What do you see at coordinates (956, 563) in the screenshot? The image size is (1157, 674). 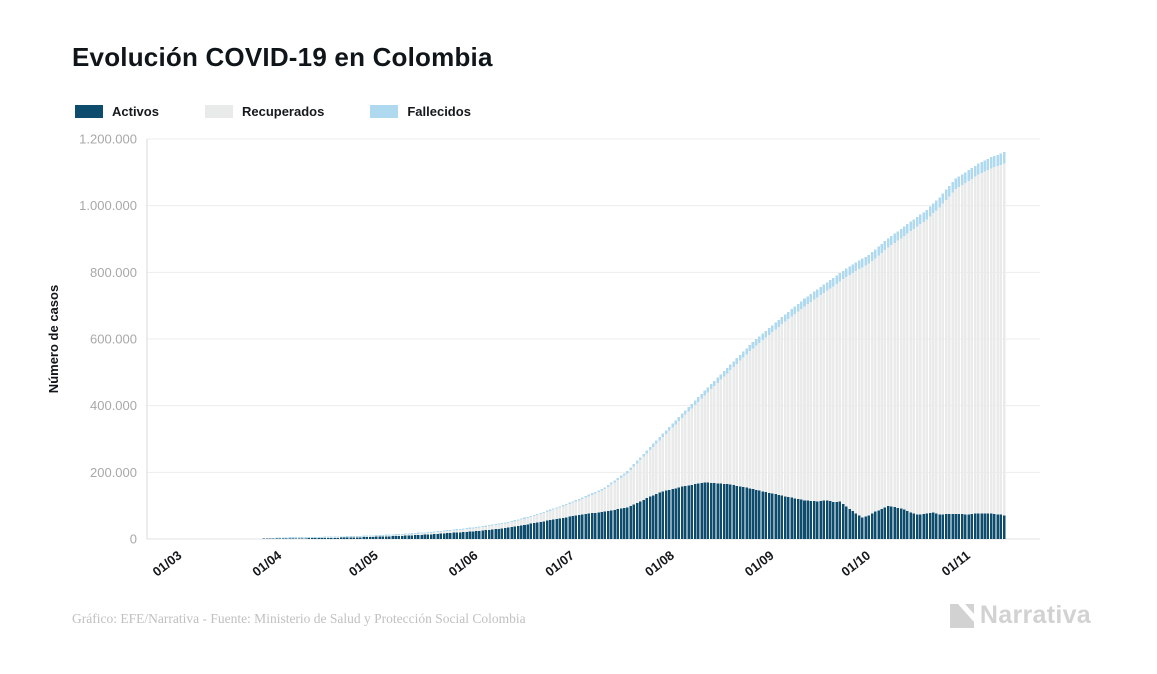 I see `svg-text: 01/11` at bounding box center [956, 563].